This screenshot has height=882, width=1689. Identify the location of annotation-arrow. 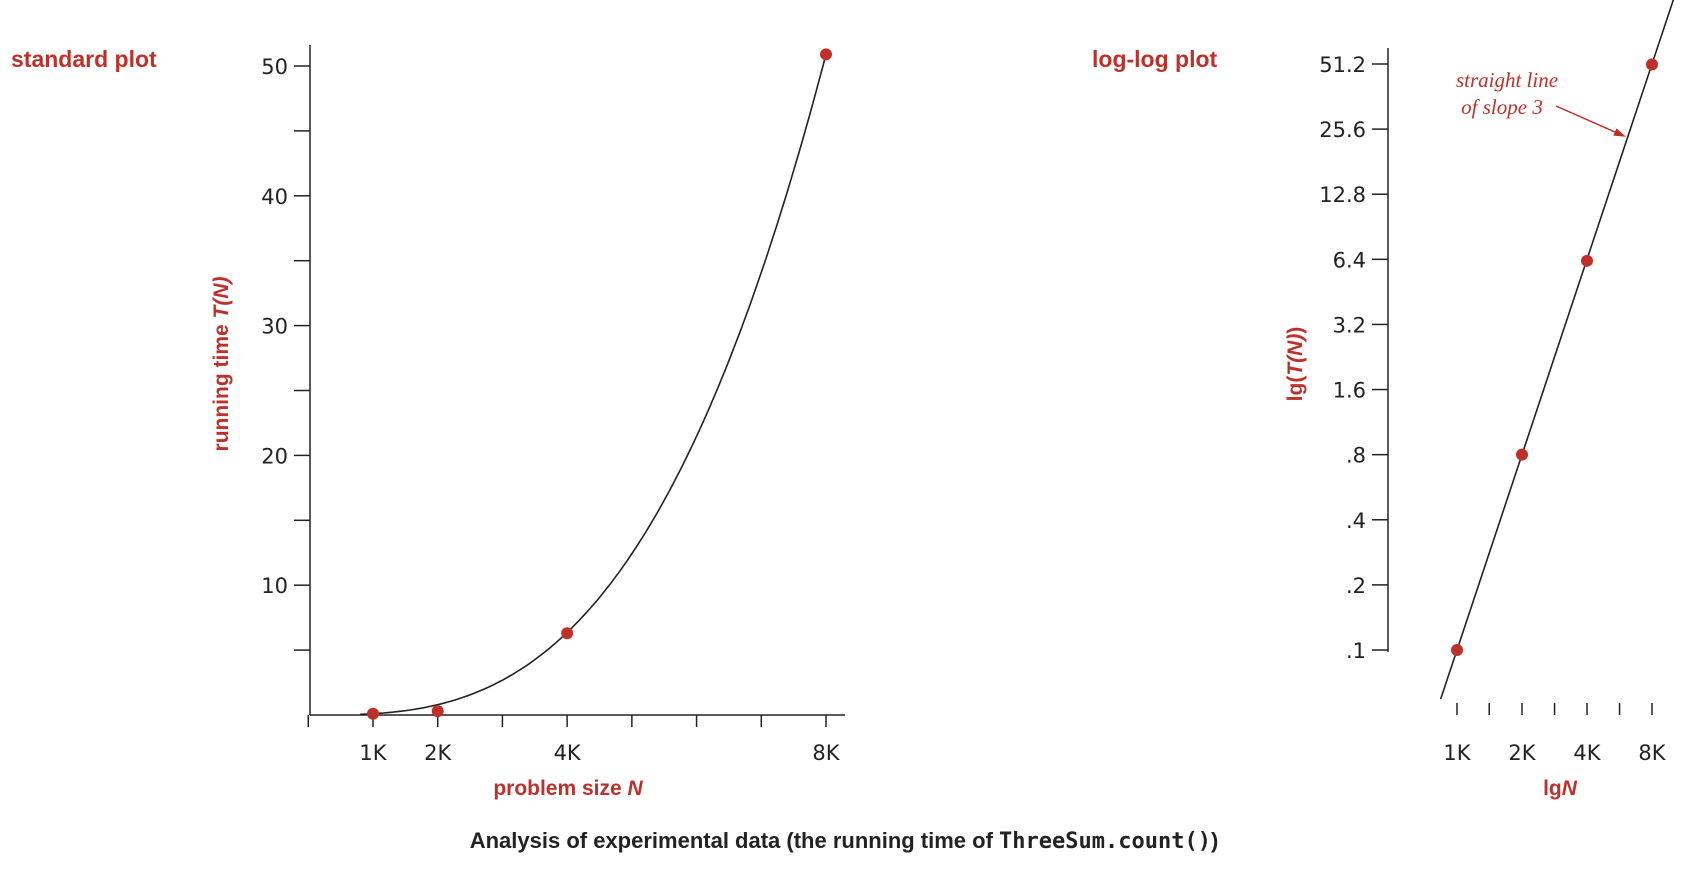
(1590, 121).